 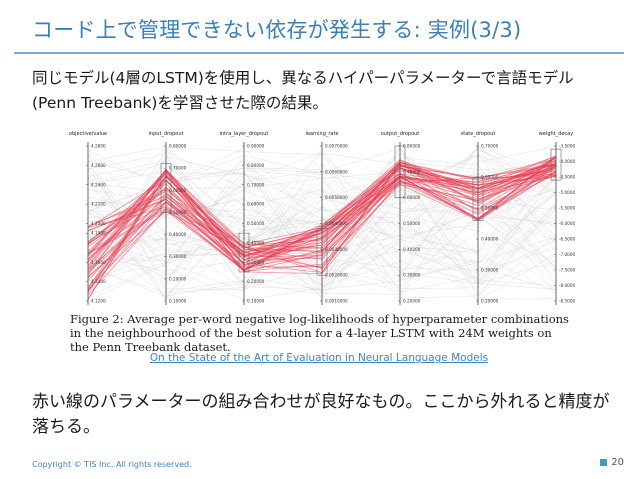 I want to click on tick-label: 0.0040000, so click(x=336, y=223).